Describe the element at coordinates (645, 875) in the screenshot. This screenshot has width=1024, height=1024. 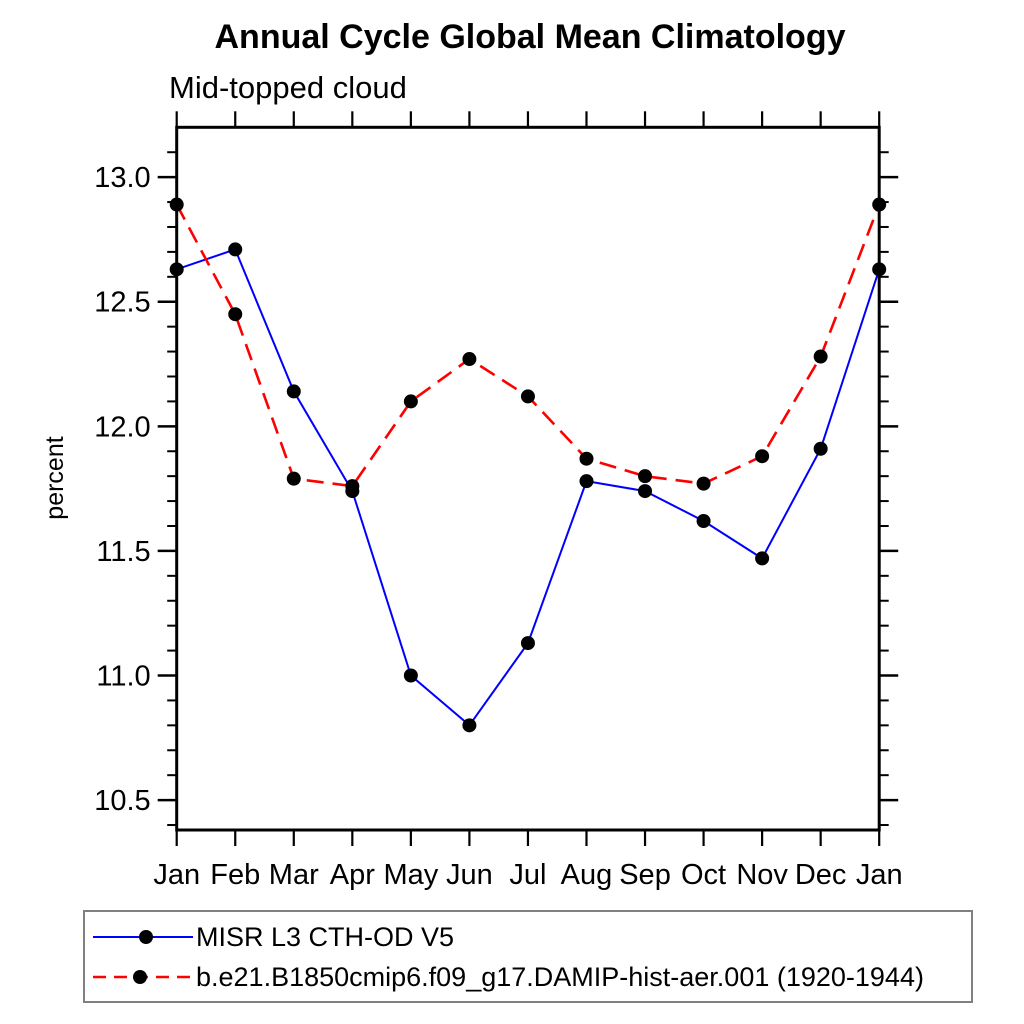
I see `x-tick-label: Sep` at that location.